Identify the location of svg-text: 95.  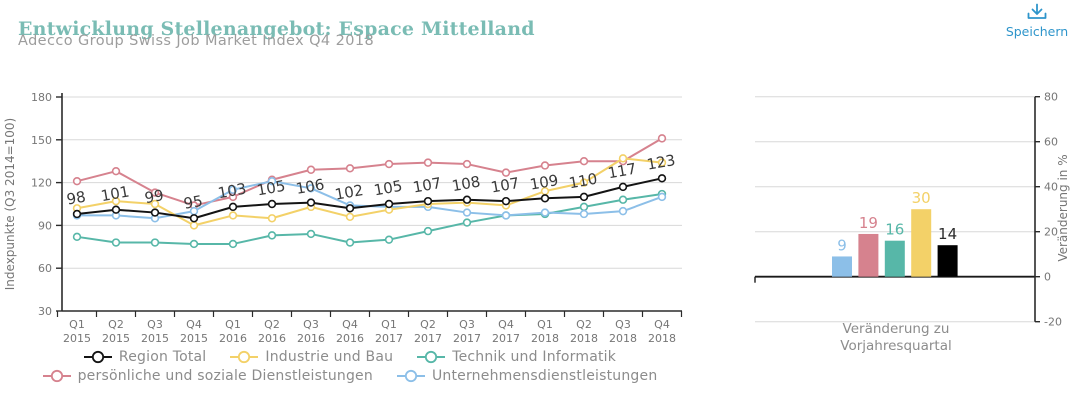
(193, 202).